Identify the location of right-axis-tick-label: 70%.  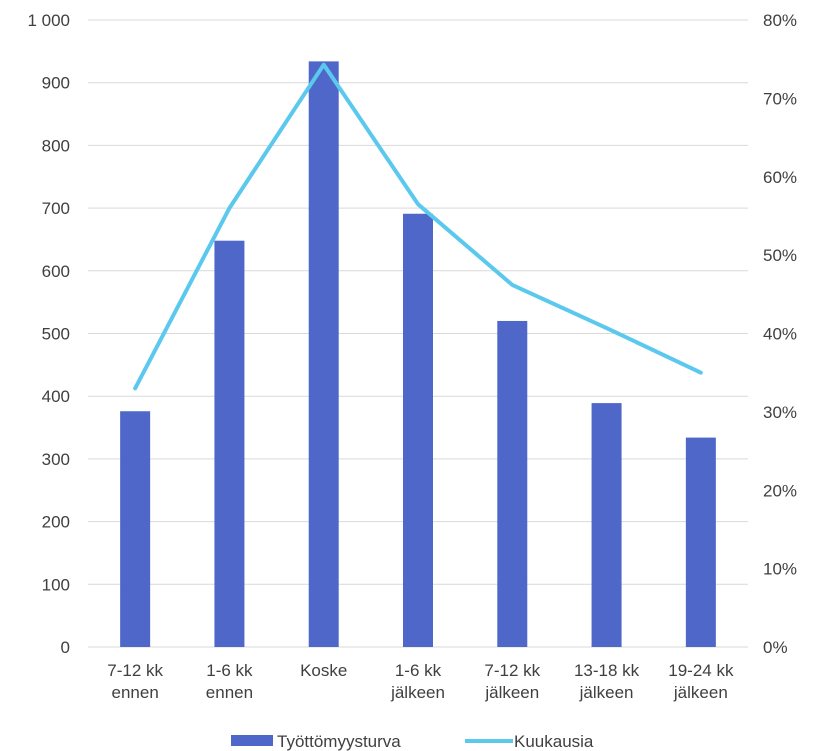
(780, 98).